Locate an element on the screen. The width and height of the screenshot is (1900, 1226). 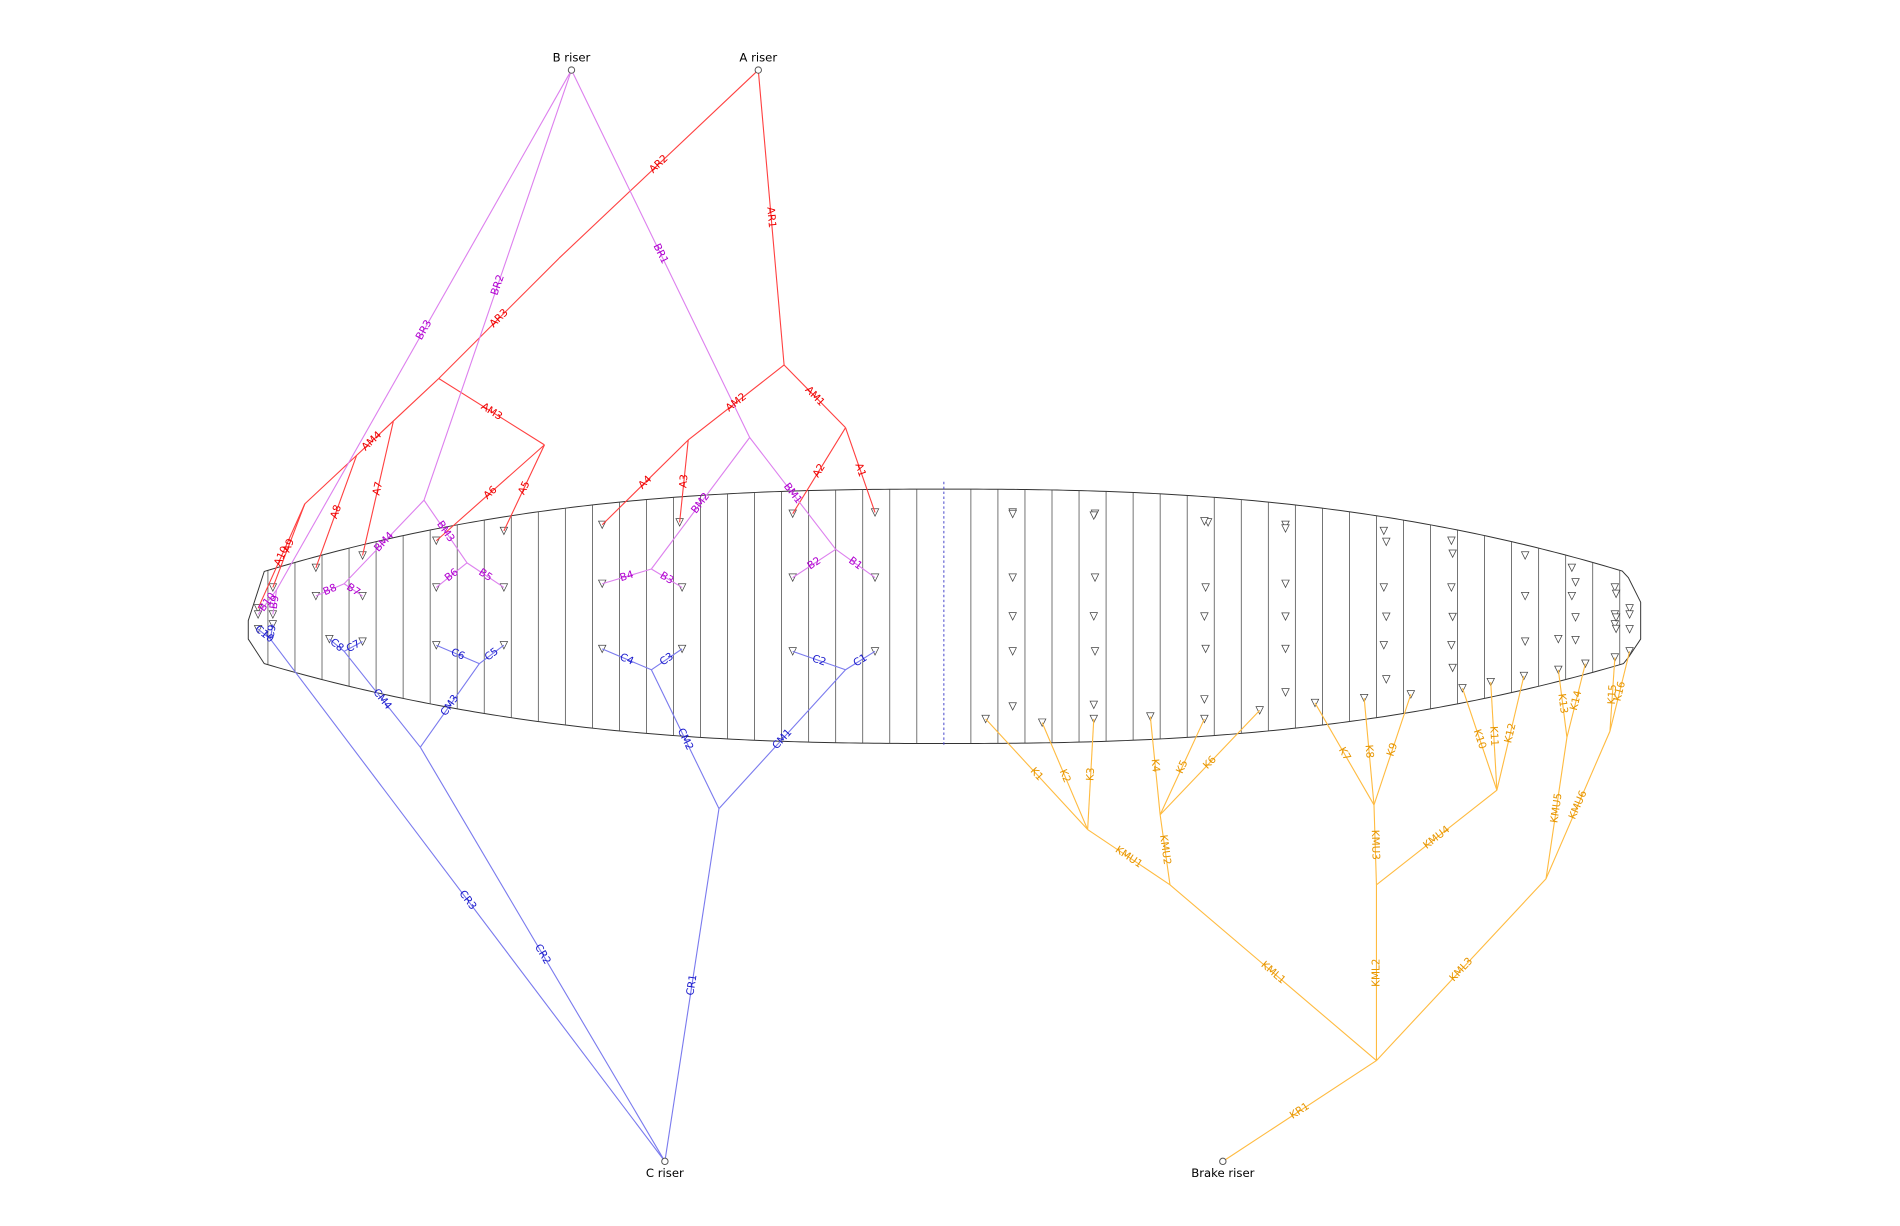
riser-label: B riser is located at coordinates (572, 57).